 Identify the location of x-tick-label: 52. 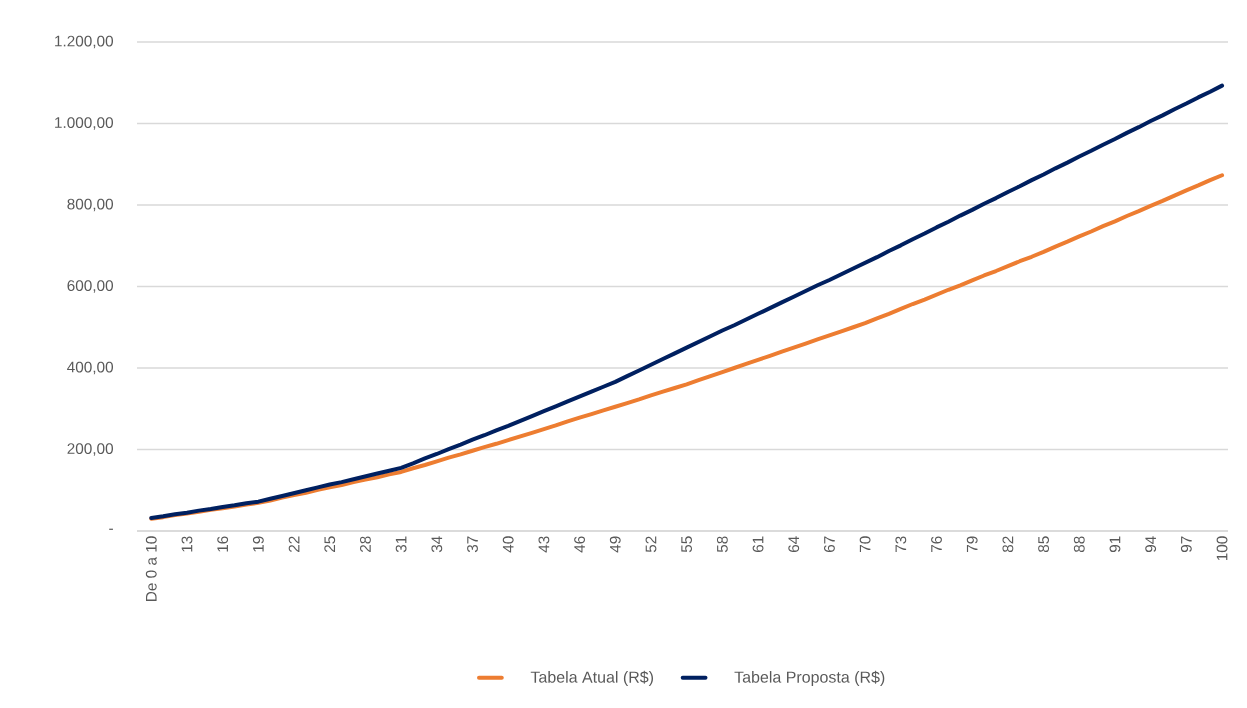
(651, 544).